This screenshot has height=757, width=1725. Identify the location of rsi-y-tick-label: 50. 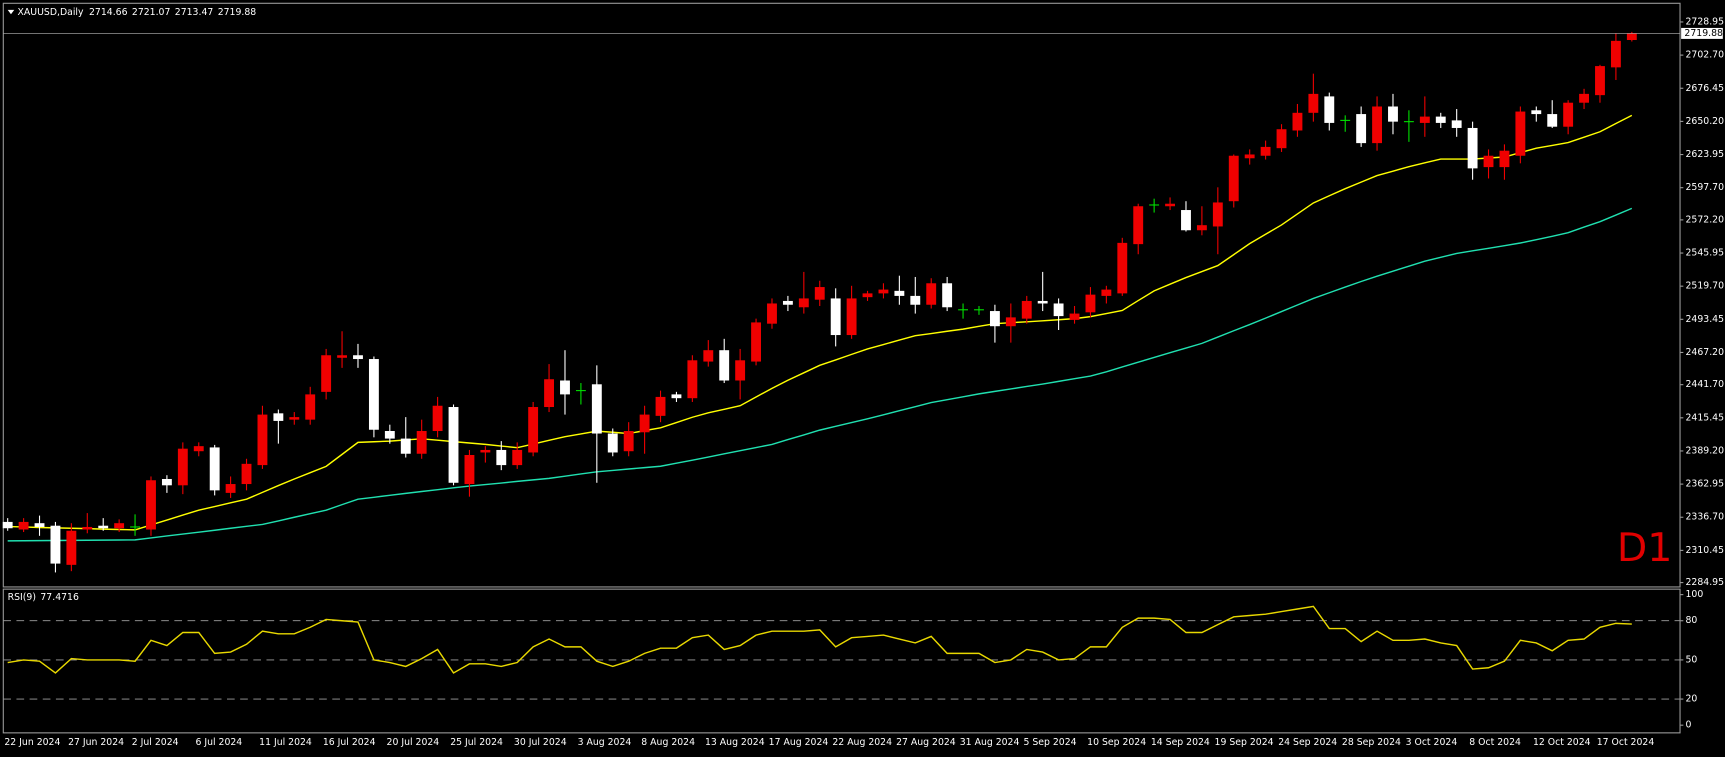
(1692, 659).